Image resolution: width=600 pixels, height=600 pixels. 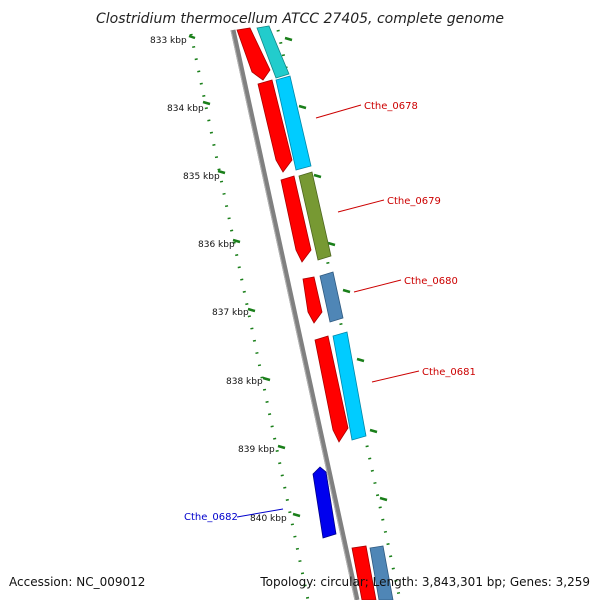 I want to click on tick-label: 839 kbp, so click(x=256, y=450).